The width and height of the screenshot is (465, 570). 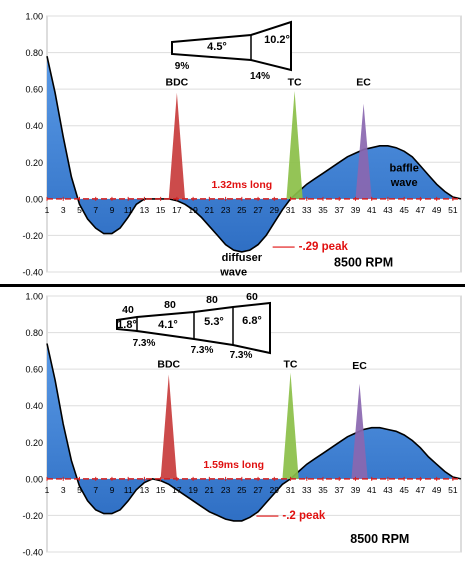 I want to click on cone-angle-label: 10.2°, so click(x=277, y=40).